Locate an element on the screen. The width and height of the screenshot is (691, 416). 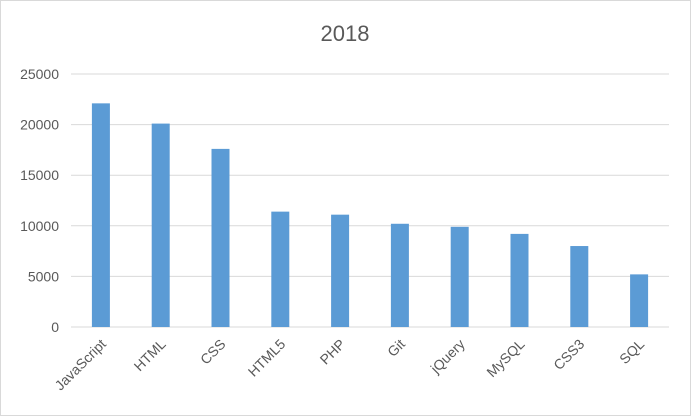
bar-sql is located at coordinates (639, 300).